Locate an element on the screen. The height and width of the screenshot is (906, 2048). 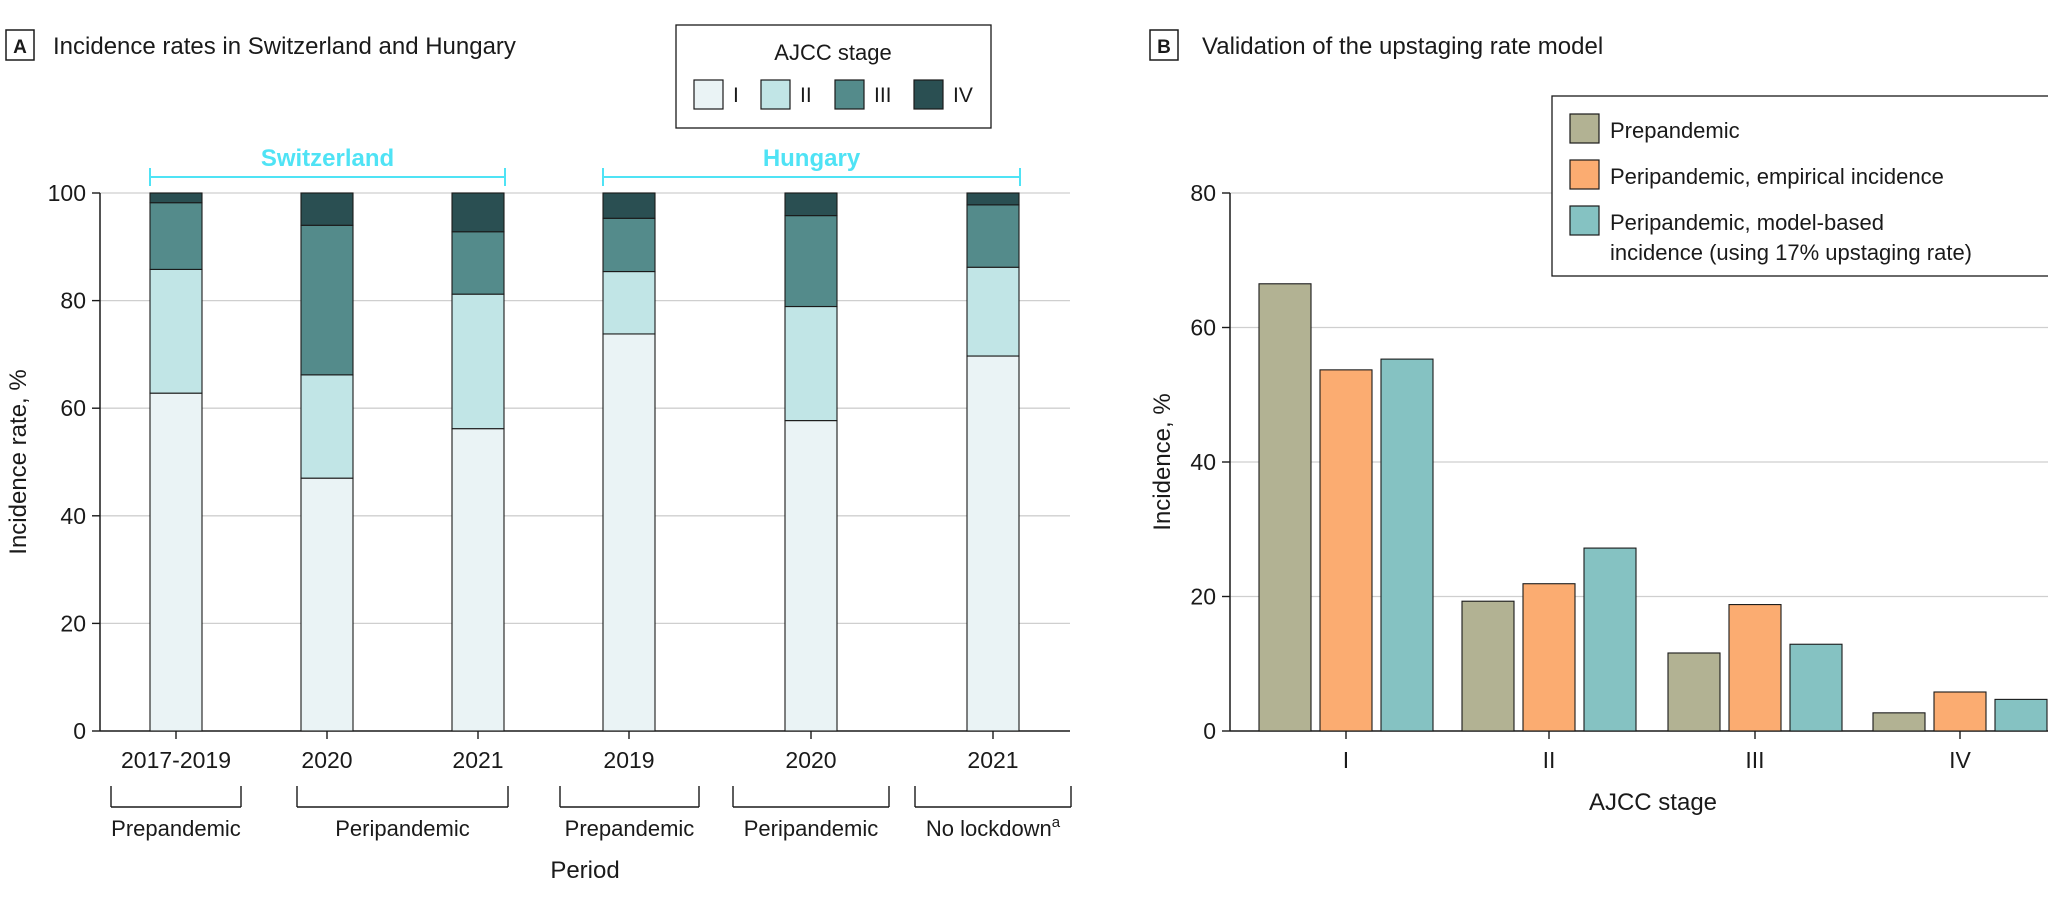
period-label-no-lockdown: No lockdowna is located at coordinates (993, 827).